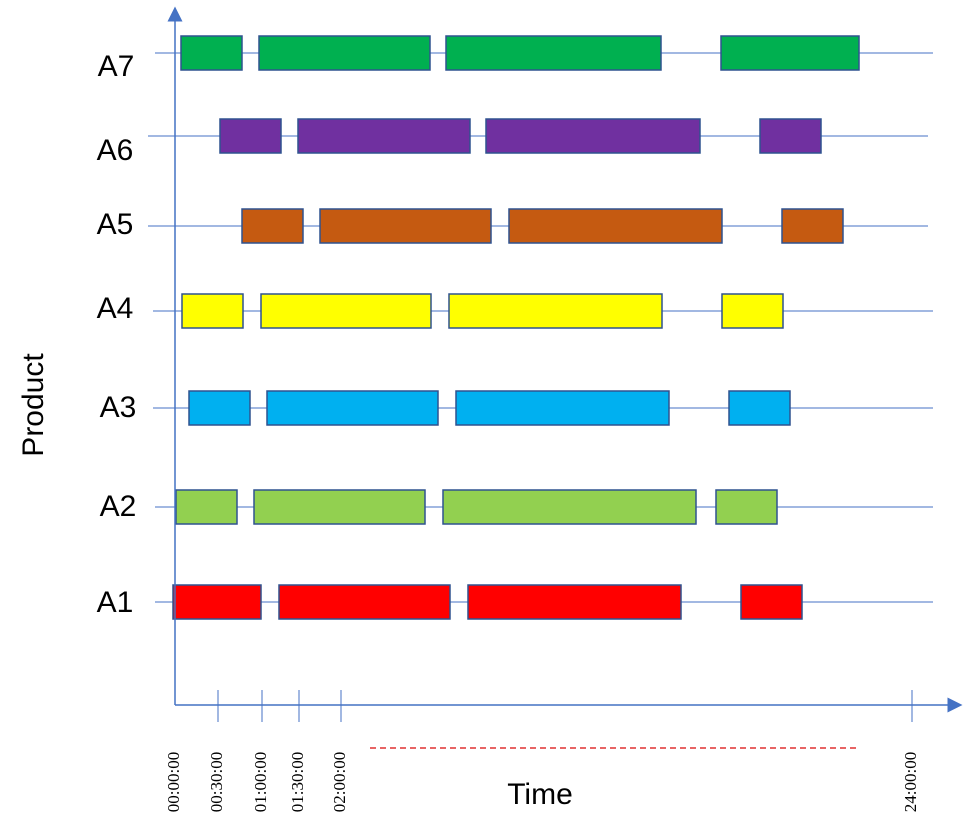 The width and height of the screenshot is (968, 840). Describe the element at coordinates (115, 150) in the screenshot. I see `row-label: A6` at that location.